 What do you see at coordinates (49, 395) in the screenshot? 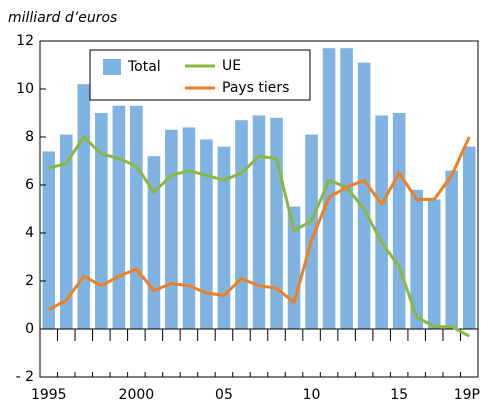
I see `x-tick-label: 1995` at bounding box center [49, 395].